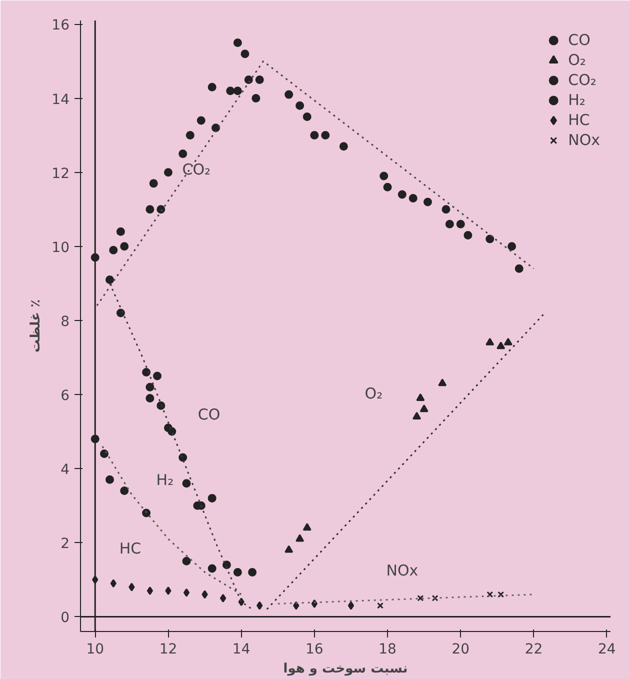  What do you see at coordinates (533, 650) in the screenshot?
I see `x-tick-label: 22` at bounding box center [533, 650].